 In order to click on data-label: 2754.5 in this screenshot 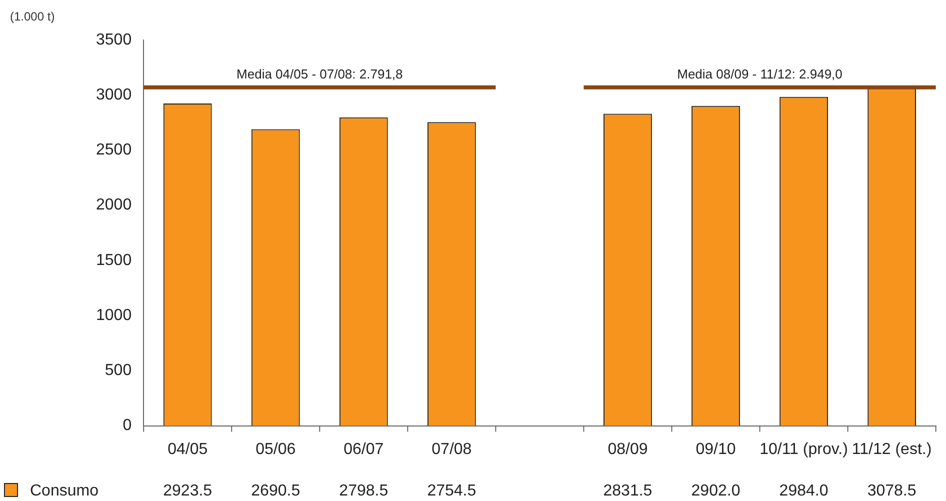, I will do `click(451, 491)`.